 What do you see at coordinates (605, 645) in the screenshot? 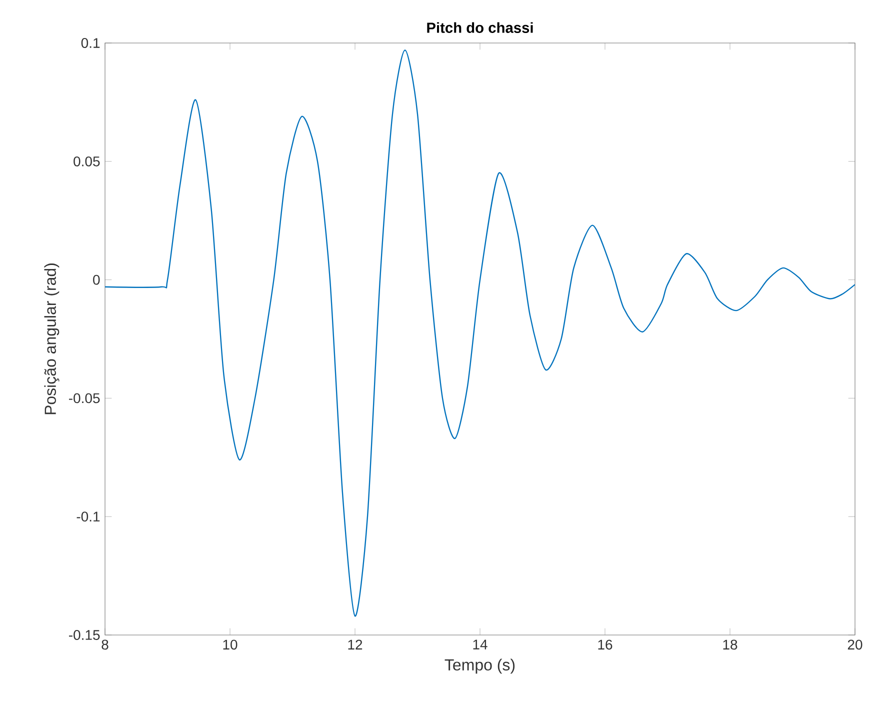
I see `x-tick-label: 16` at bounding box center [605, 645].